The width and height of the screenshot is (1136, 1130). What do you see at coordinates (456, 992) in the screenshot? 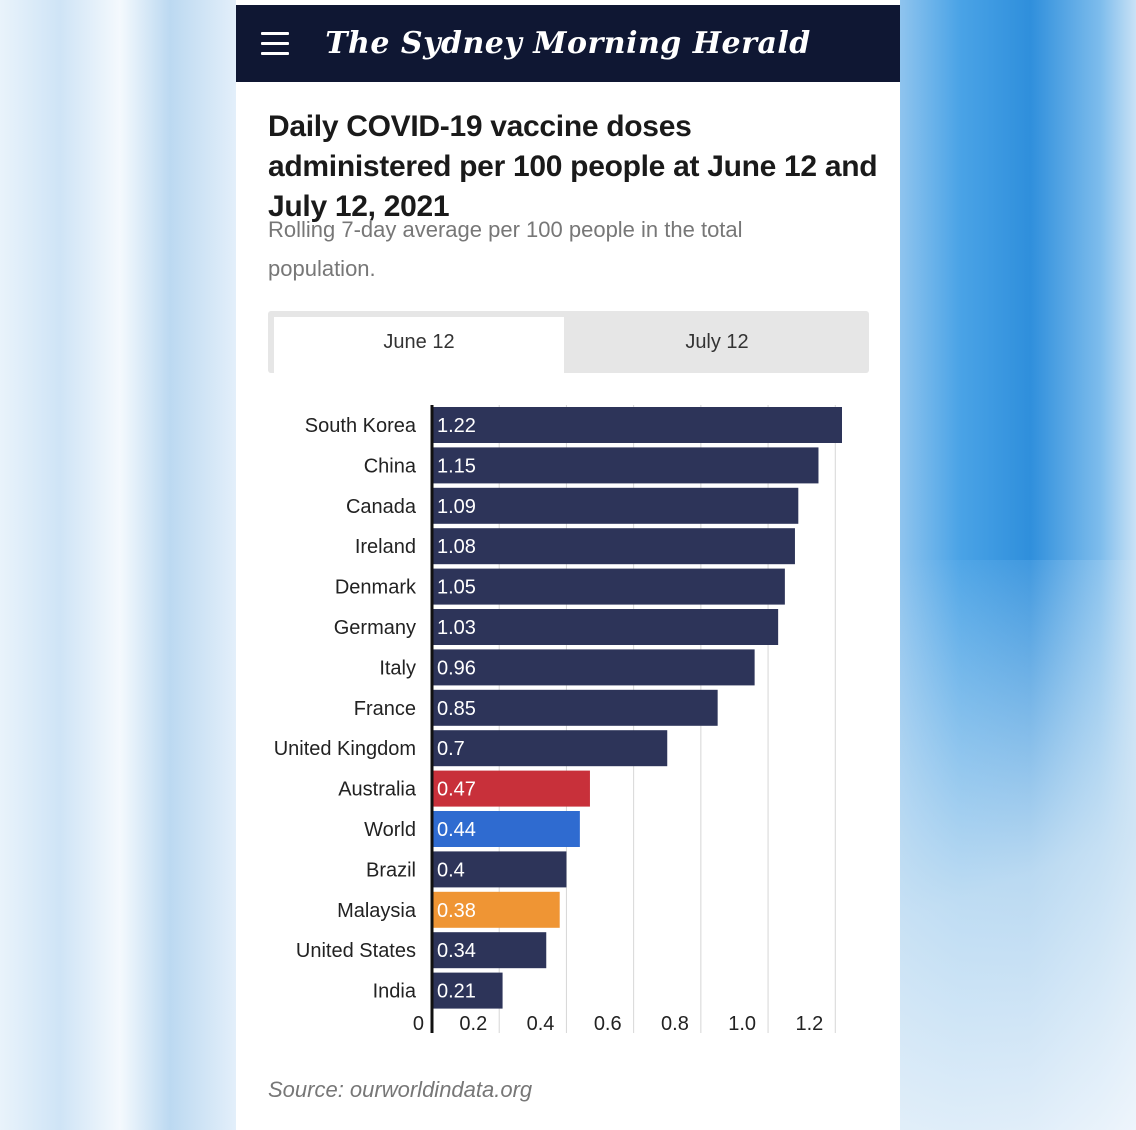
I see `value-label: 0.21` at bounding box center [456, 992].